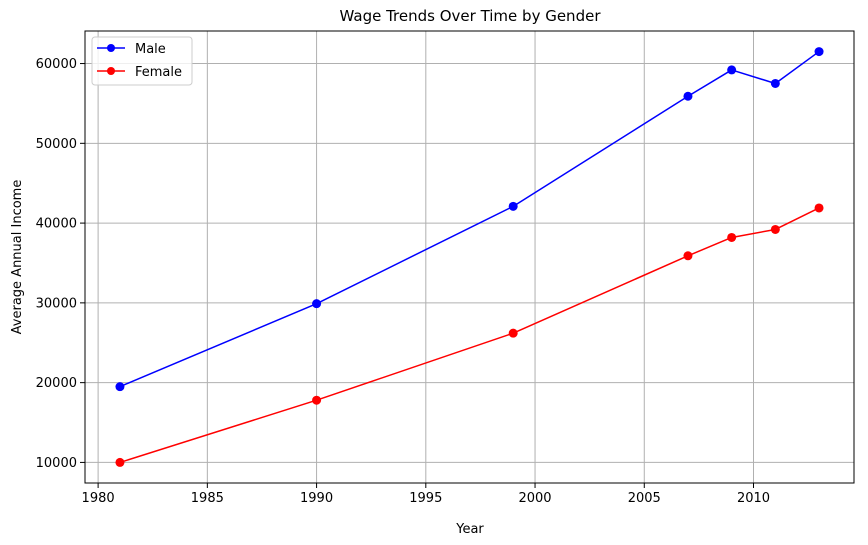  Describe the element at coordinates (56, 144) in the screenshot. I see `y-tick-label: 50000` at that location.